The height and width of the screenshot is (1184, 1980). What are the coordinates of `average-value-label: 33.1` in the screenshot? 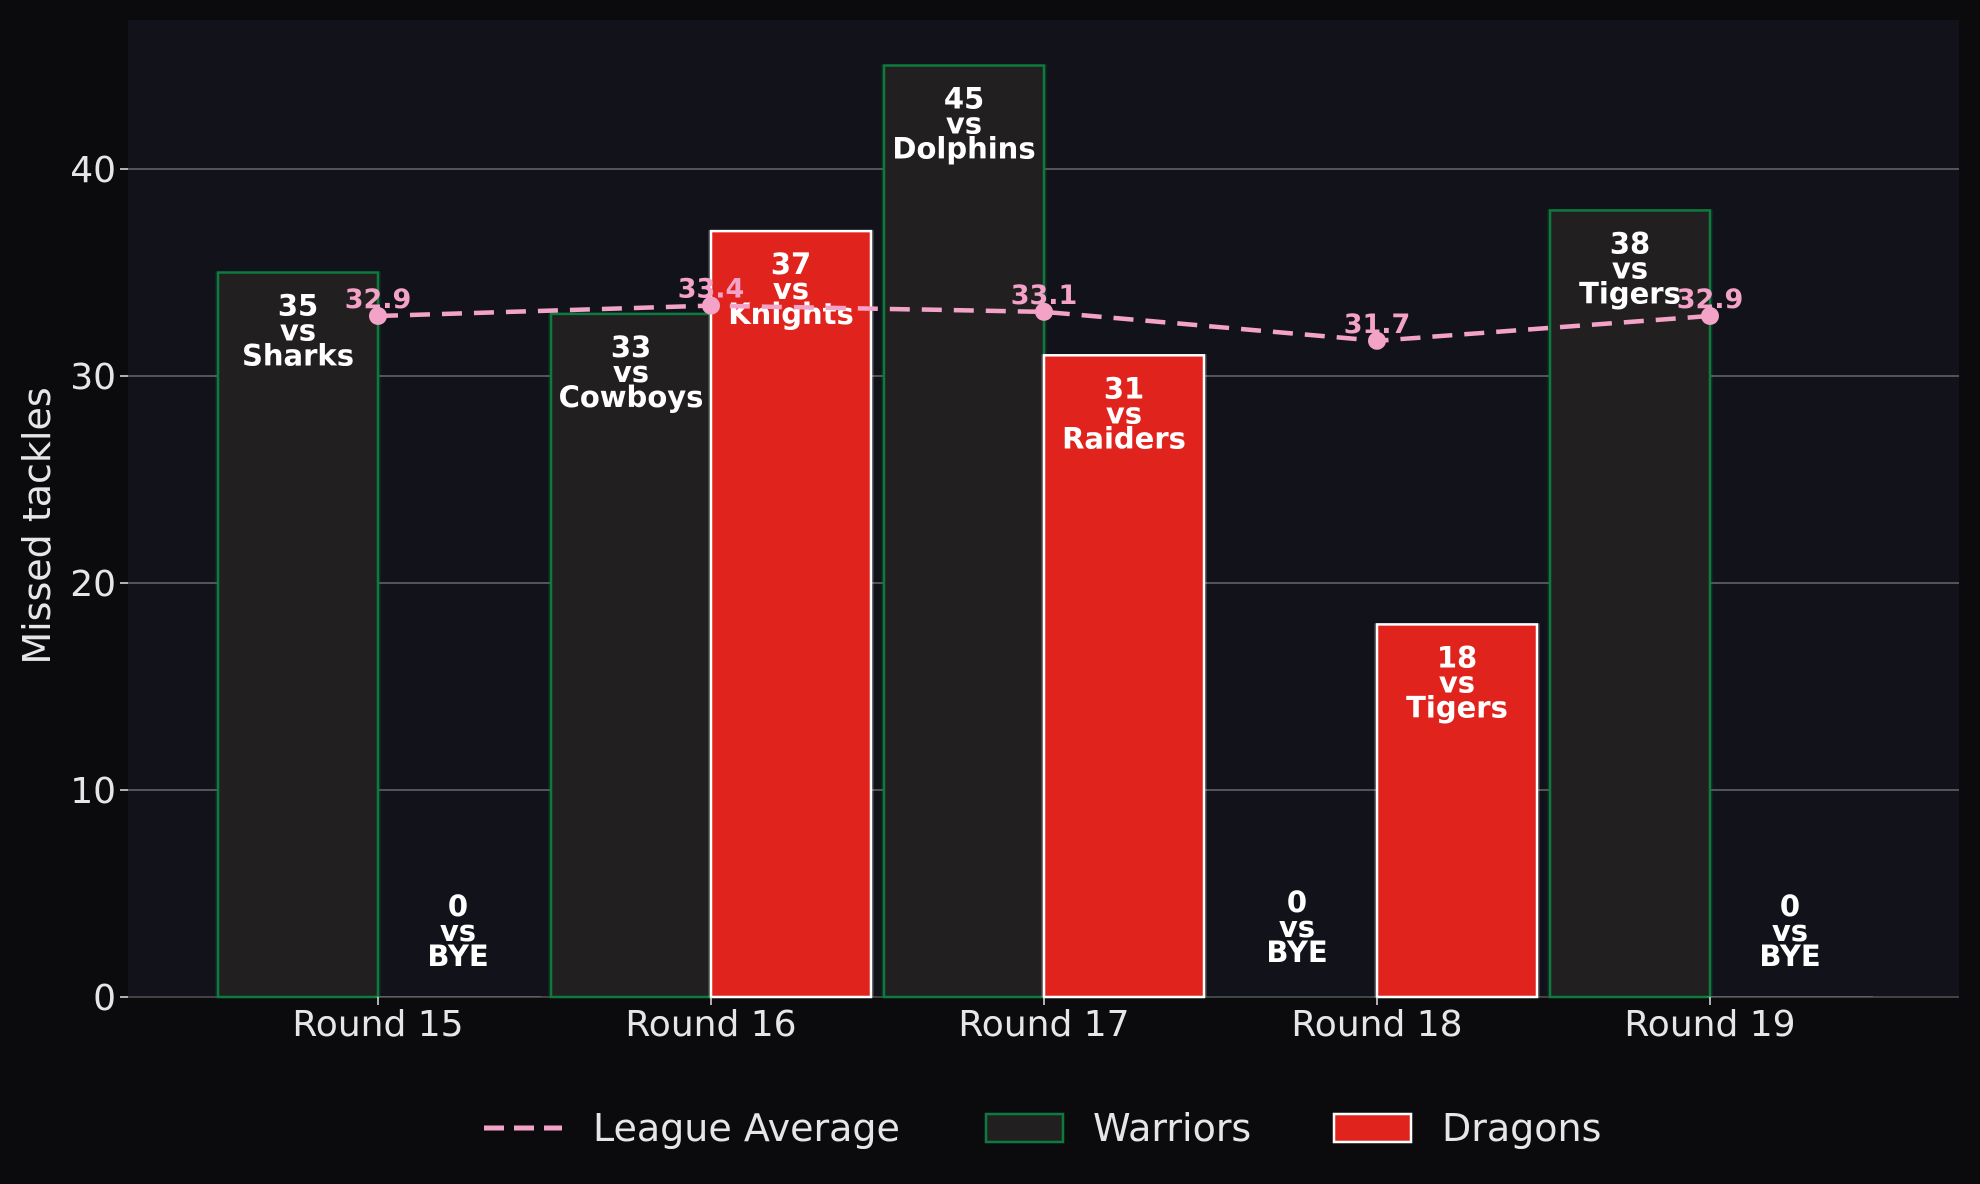 It's located at (1044, 295).